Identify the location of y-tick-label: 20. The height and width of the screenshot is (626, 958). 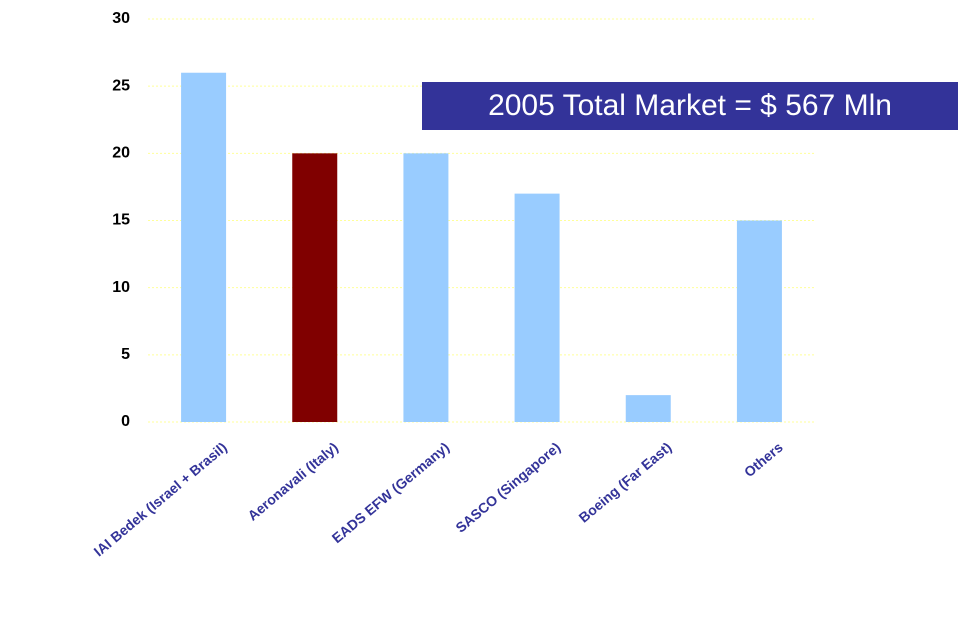
(121, 153).